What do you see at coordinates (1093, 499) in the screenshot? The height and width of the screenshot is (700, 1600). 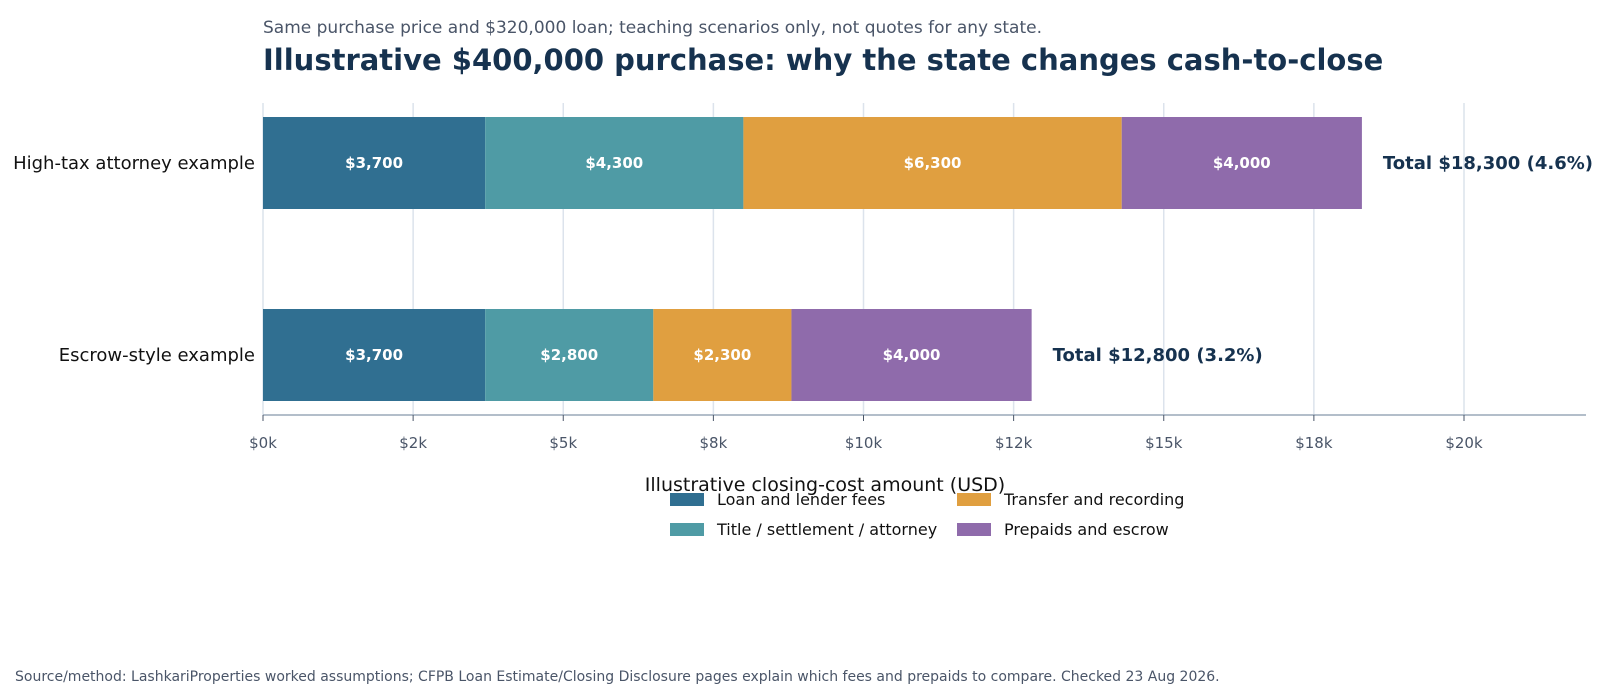 I see `legend-label: Transfer and recording` at bounding box center [1093, 499].